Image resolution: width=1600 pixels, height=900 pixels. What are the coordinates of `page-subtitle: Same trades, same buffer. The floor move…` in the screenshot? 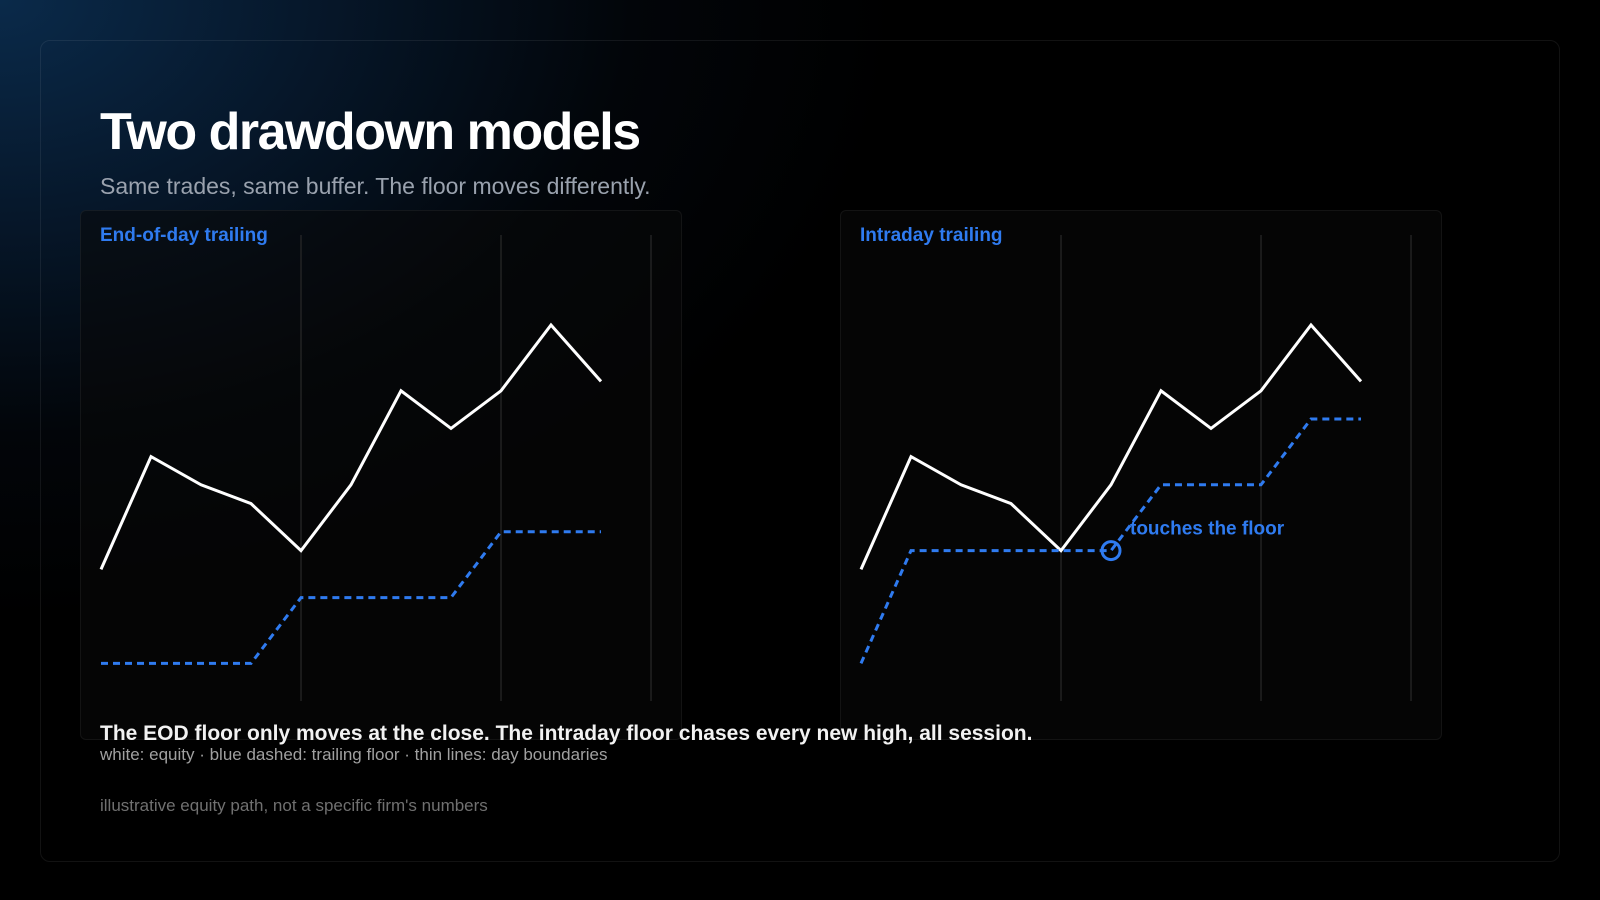 It's located at (375, 186).